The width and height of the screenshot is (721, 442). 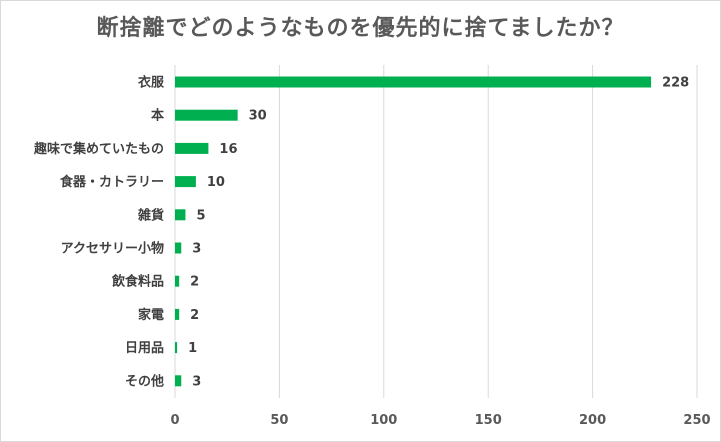 I want to click on category-label: 日用品, so click(x=144, y=348).